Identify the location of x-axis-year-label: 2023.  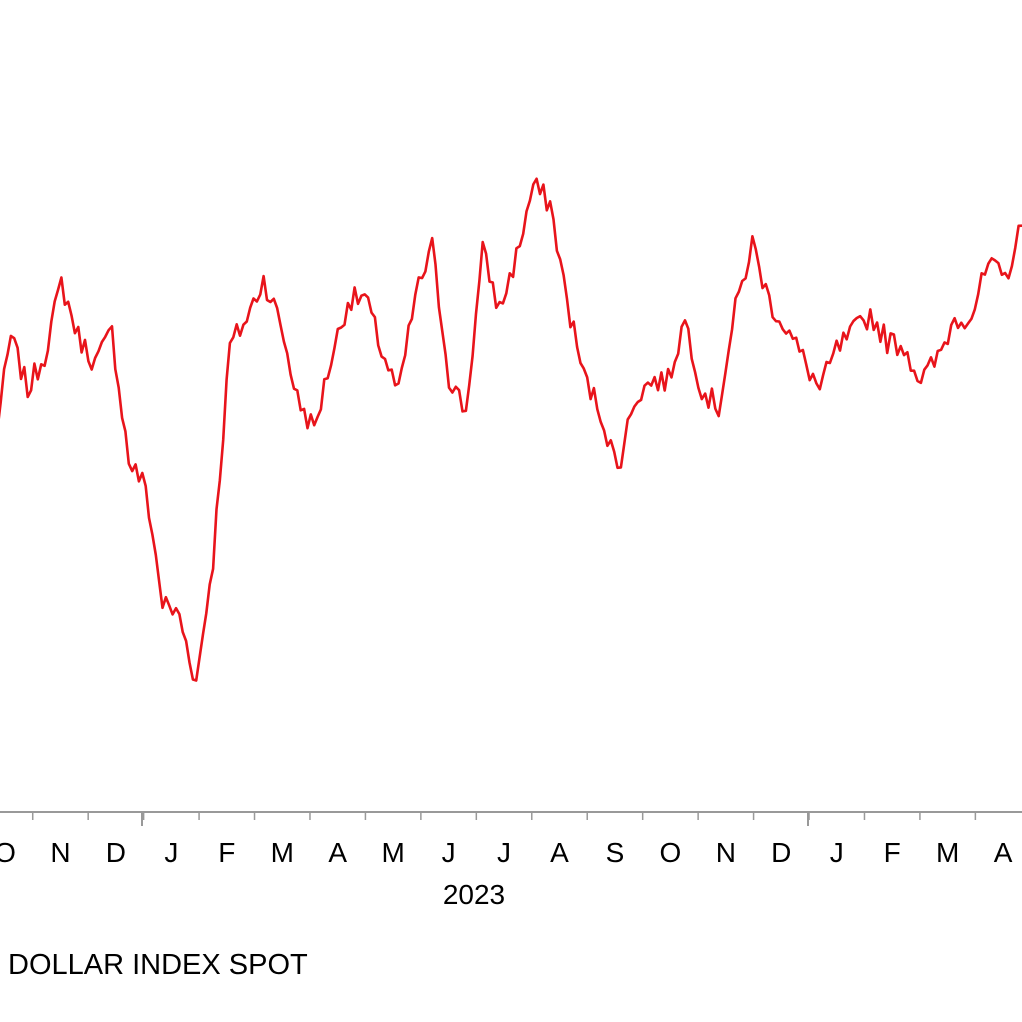
(474, 894).